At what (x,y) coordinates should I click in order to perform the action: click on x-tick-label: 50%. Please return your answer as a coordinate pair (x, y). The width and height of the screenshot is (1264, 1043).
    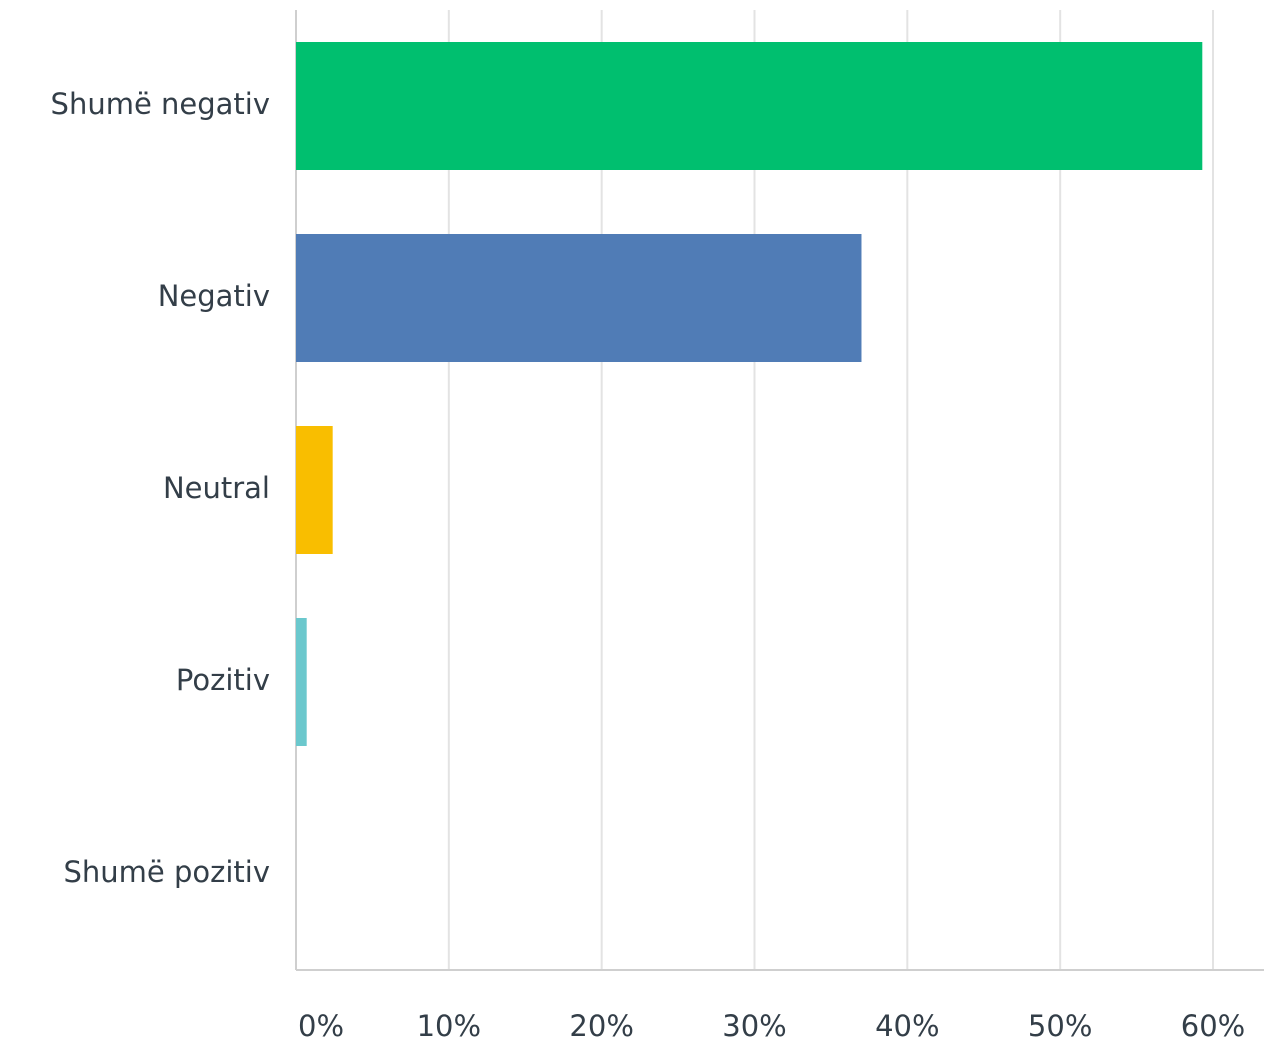
    Looking at the image, I should click on (1060, 1026).